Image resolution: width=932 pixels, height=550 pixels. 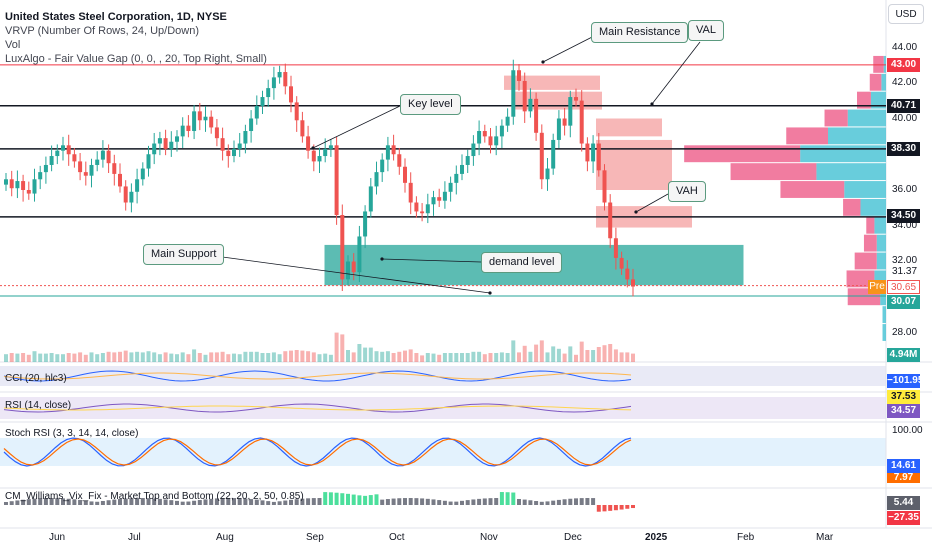 I want to click on currency-button: USD, so click(x=906, y=14).